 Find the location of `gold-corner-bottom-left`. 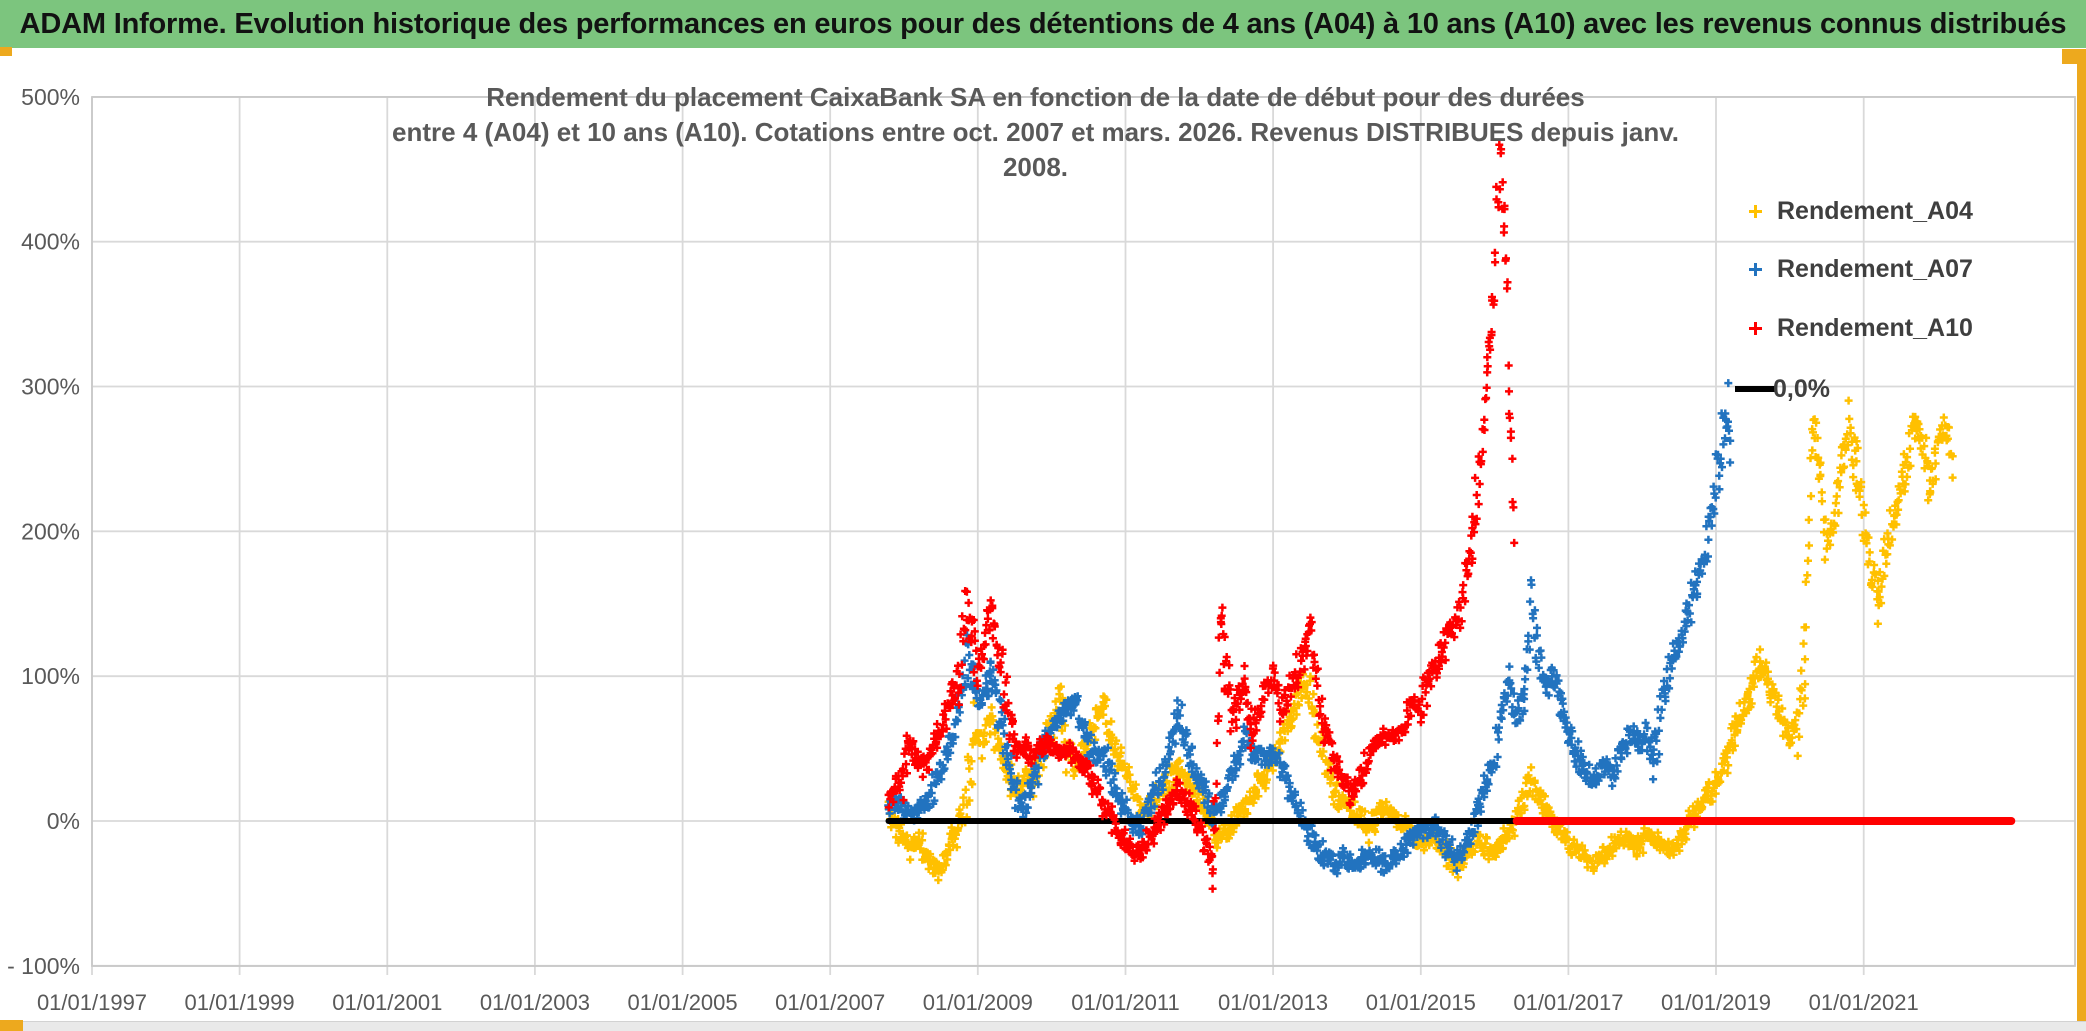

gold-corner-bottom-left is located at coordinates (11, 1025).